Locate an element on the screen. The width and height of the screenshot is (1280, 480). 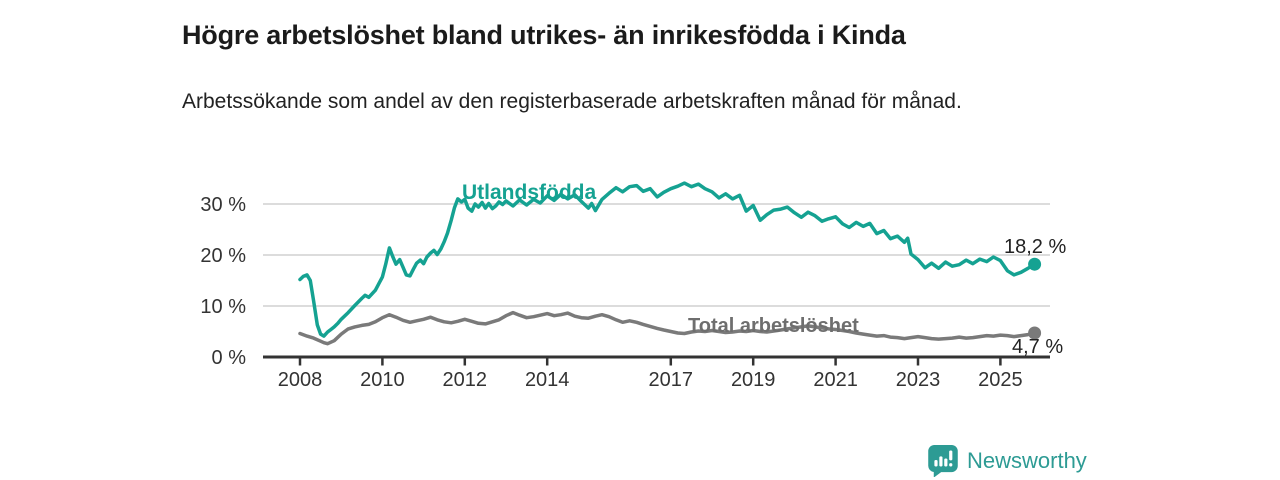
svg-text: 2017 is located at coordinates (671, 380).